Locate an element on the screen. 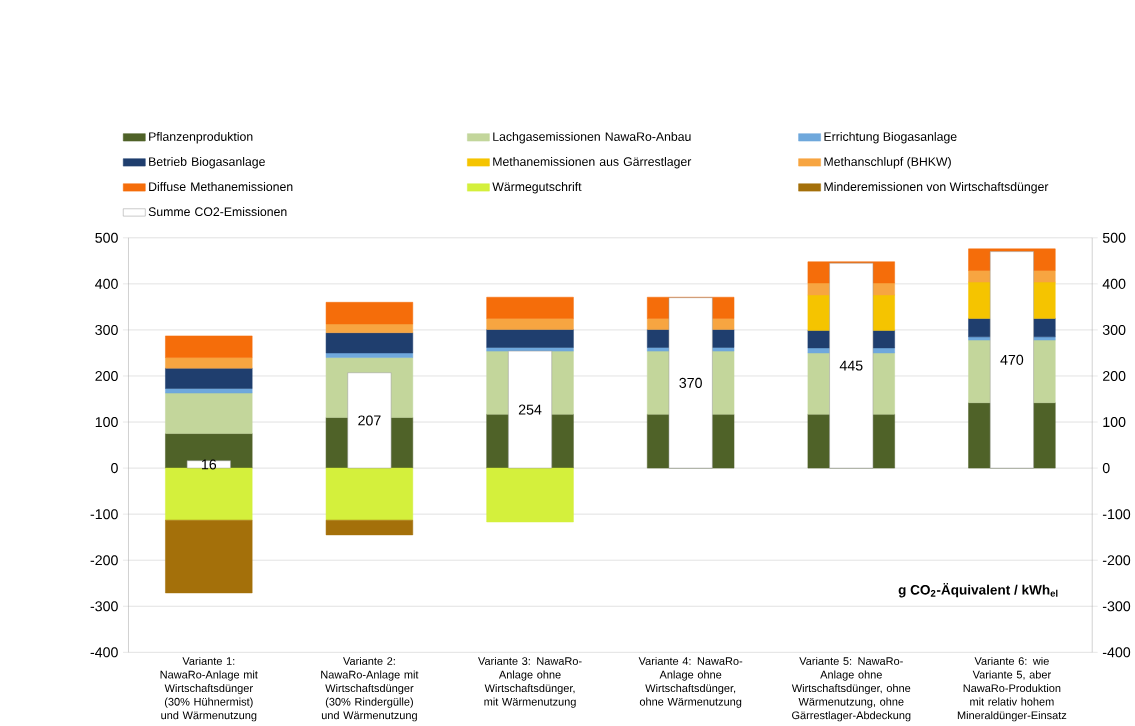 This screenshot has width=1135, height=726. y2-tick-label: 300 is located at coordinates (1114, 330).